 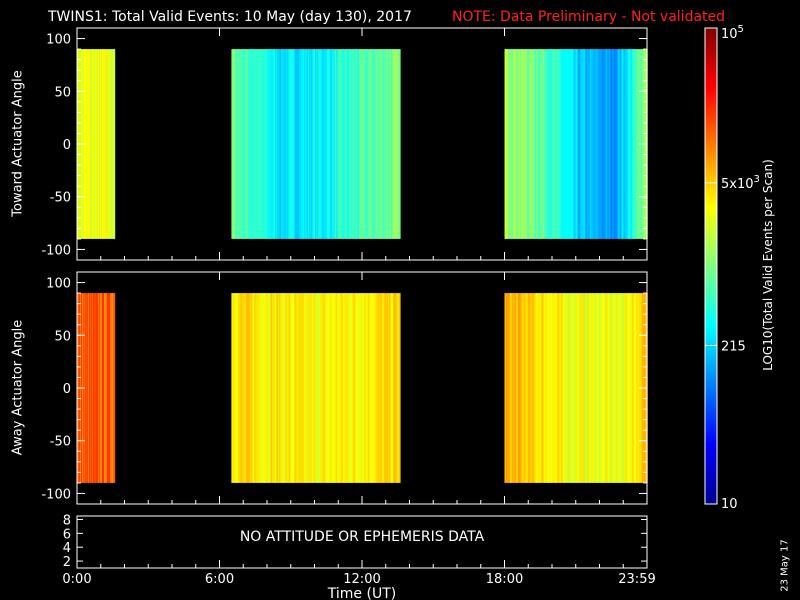 What do you see at coordinates (18, 387) in the screenshot?
I see `away-y-axis-label: Away Actuator Angle` at bounding box center [18, 387].